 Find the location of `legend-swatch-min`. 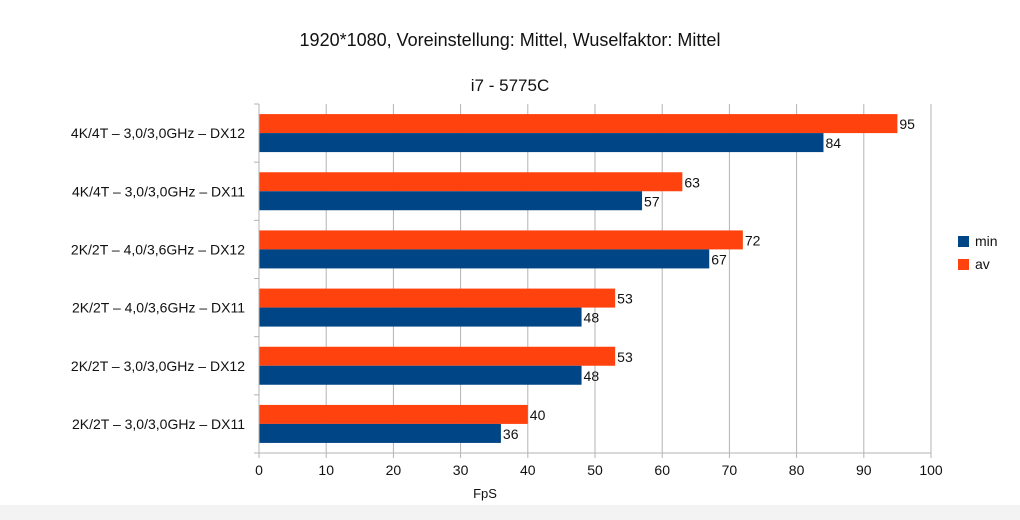

legend-swatch-min is located at coordinates (963, 241).